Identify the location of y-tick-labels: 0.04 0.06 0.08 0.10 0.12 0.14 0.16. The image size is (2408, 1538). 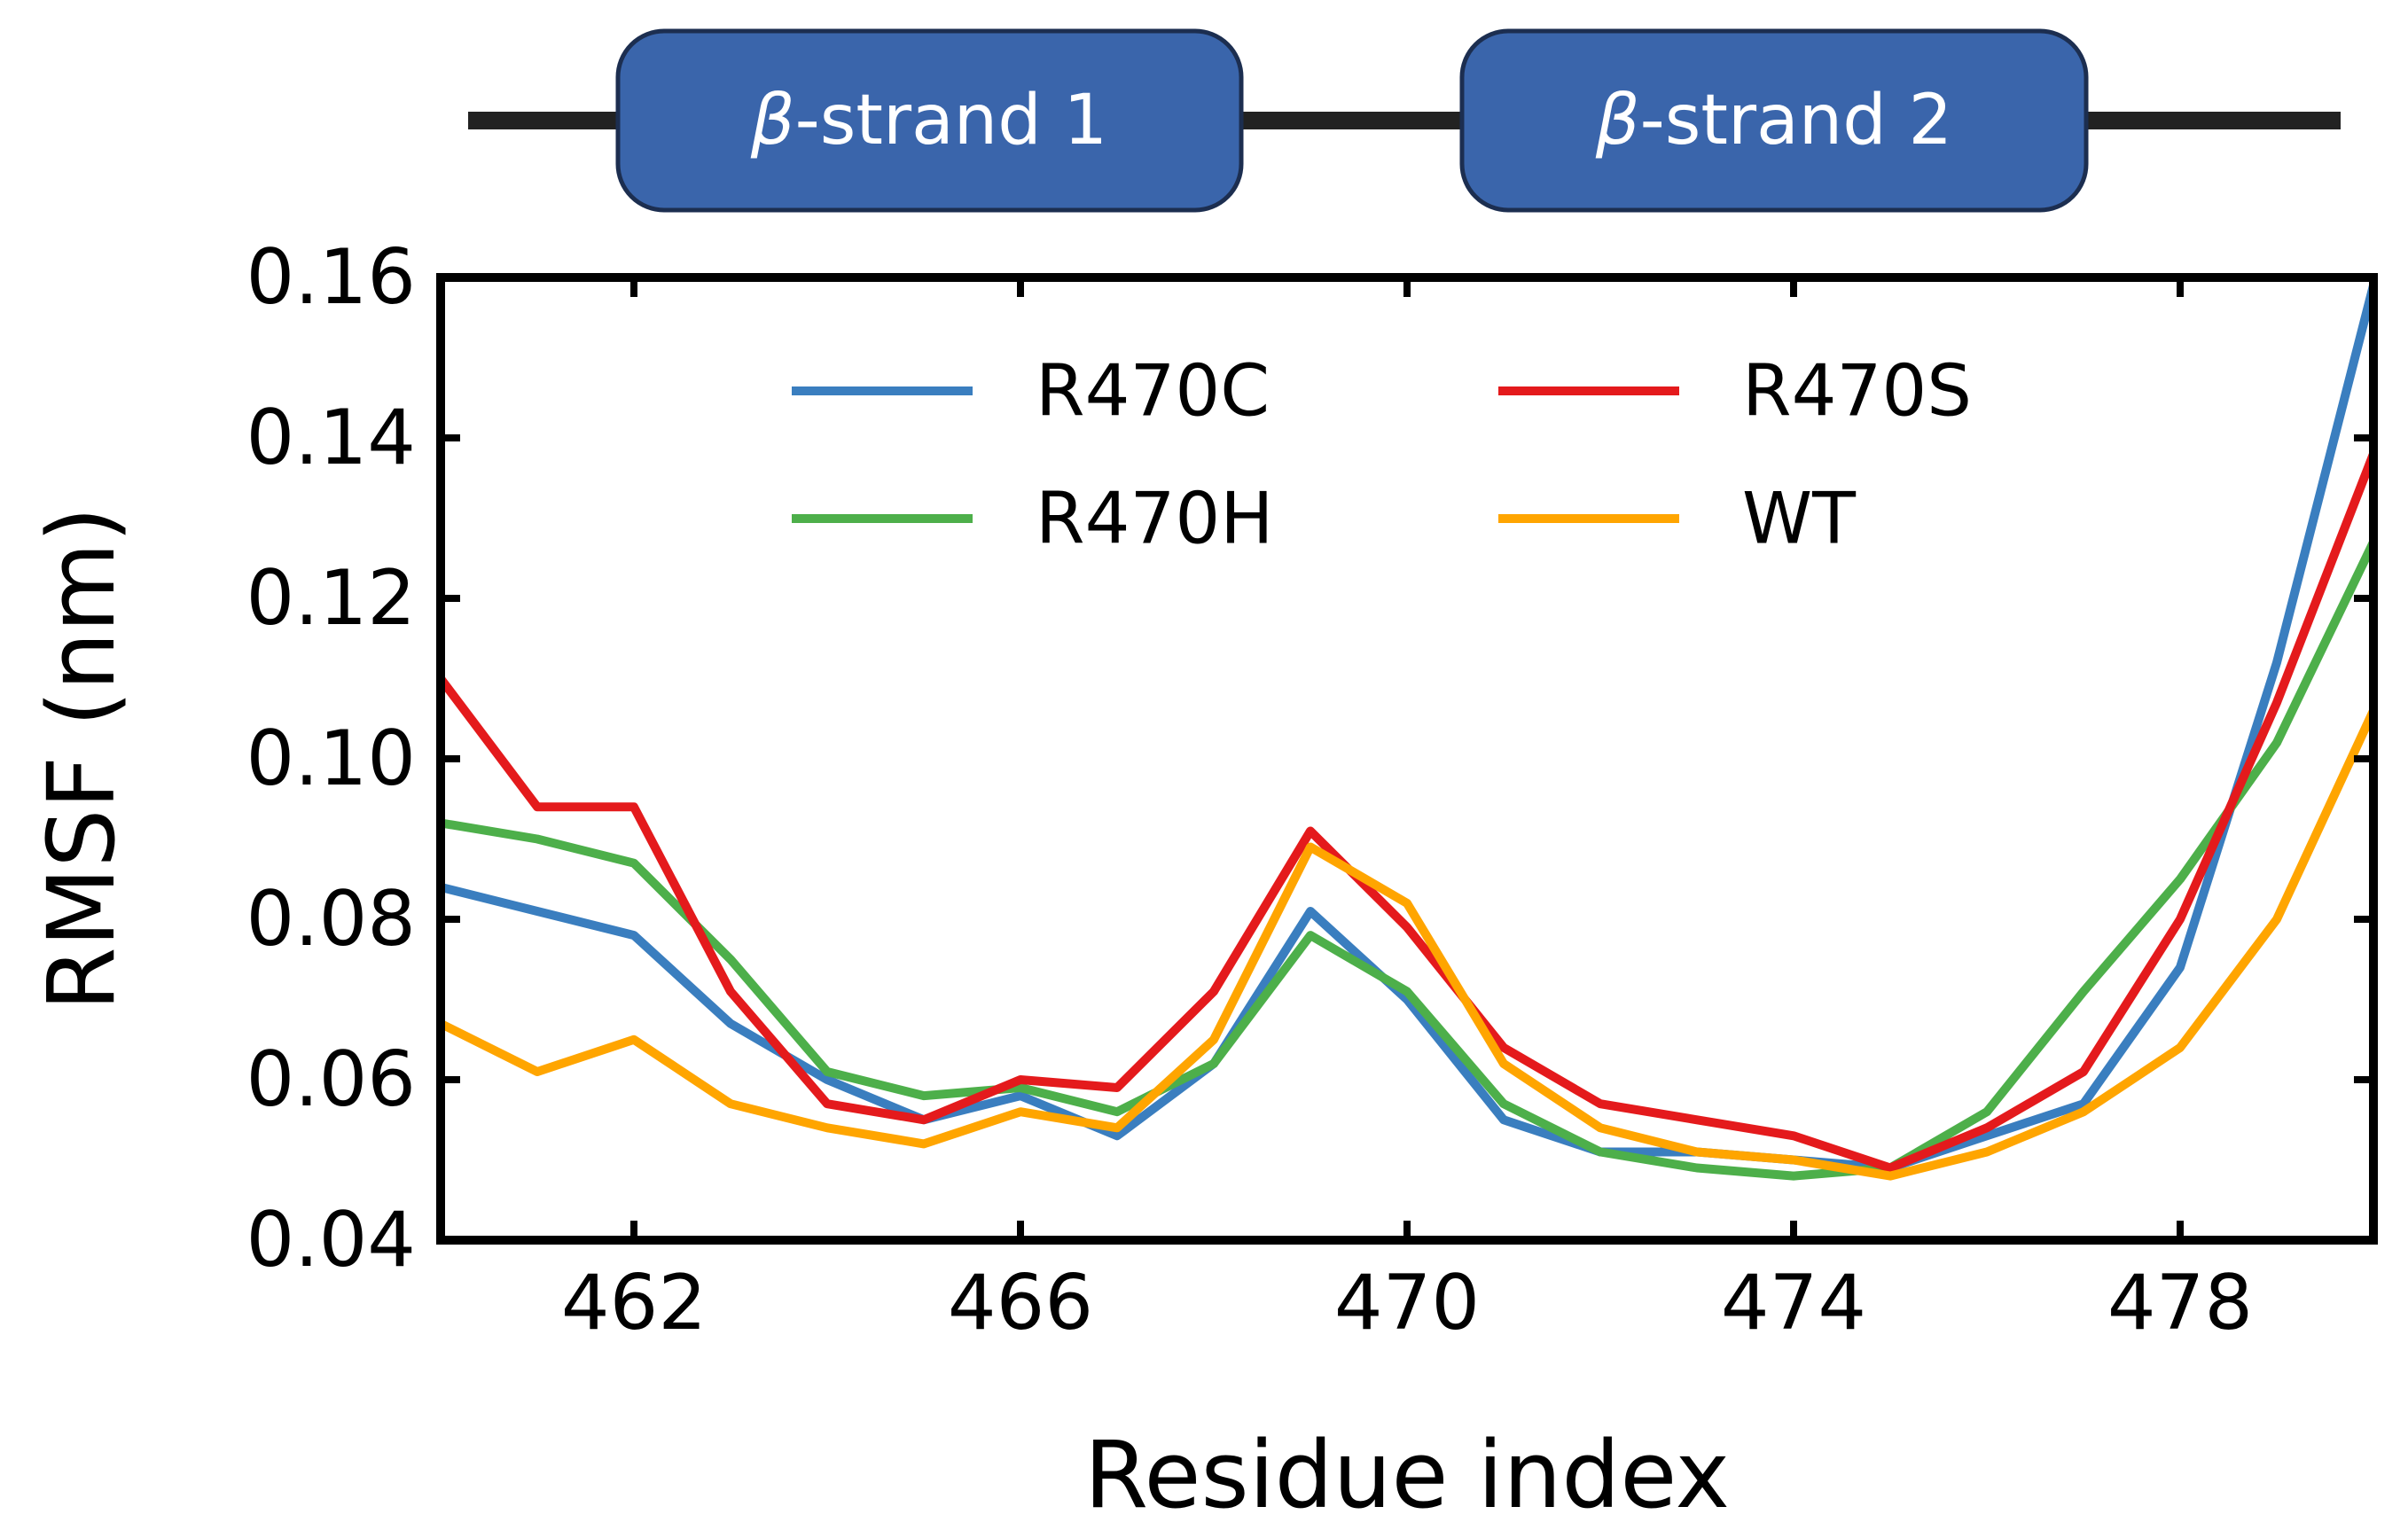
(331, 759).